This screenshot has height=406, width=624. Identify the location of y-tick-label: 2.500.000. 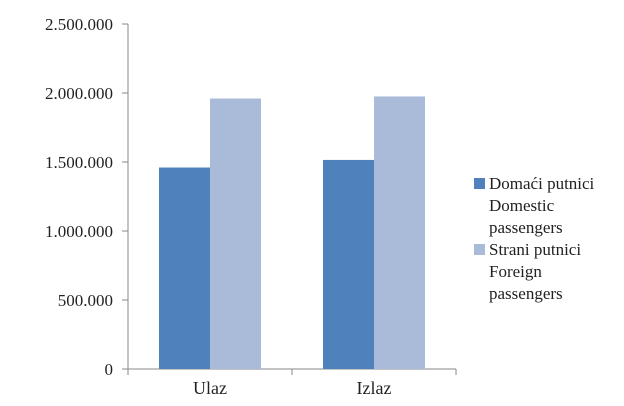
(79, 24).